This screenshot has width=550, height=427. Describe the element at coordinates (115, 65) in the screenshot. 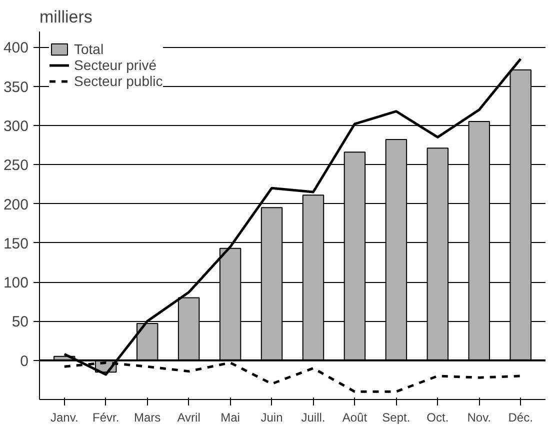

I see `legend-label: Secteur privé` at that location.